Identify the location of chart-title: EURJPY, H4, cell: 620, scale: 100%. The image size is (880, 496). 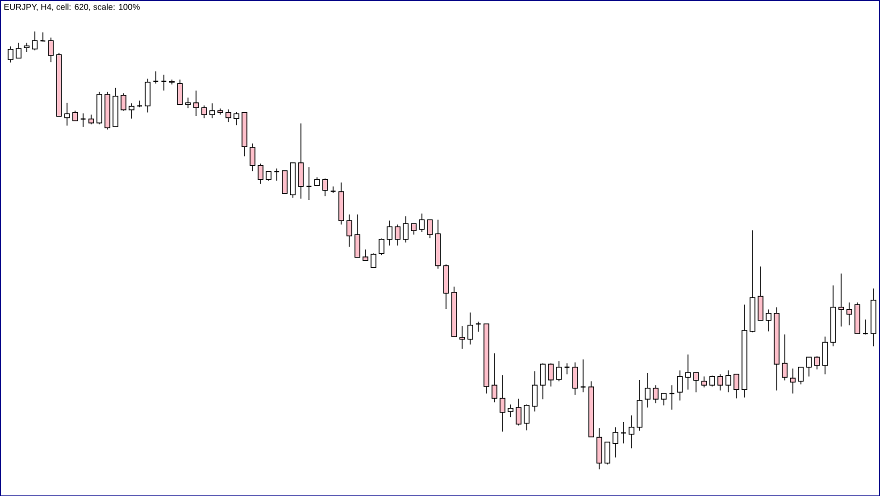
(72, 7).